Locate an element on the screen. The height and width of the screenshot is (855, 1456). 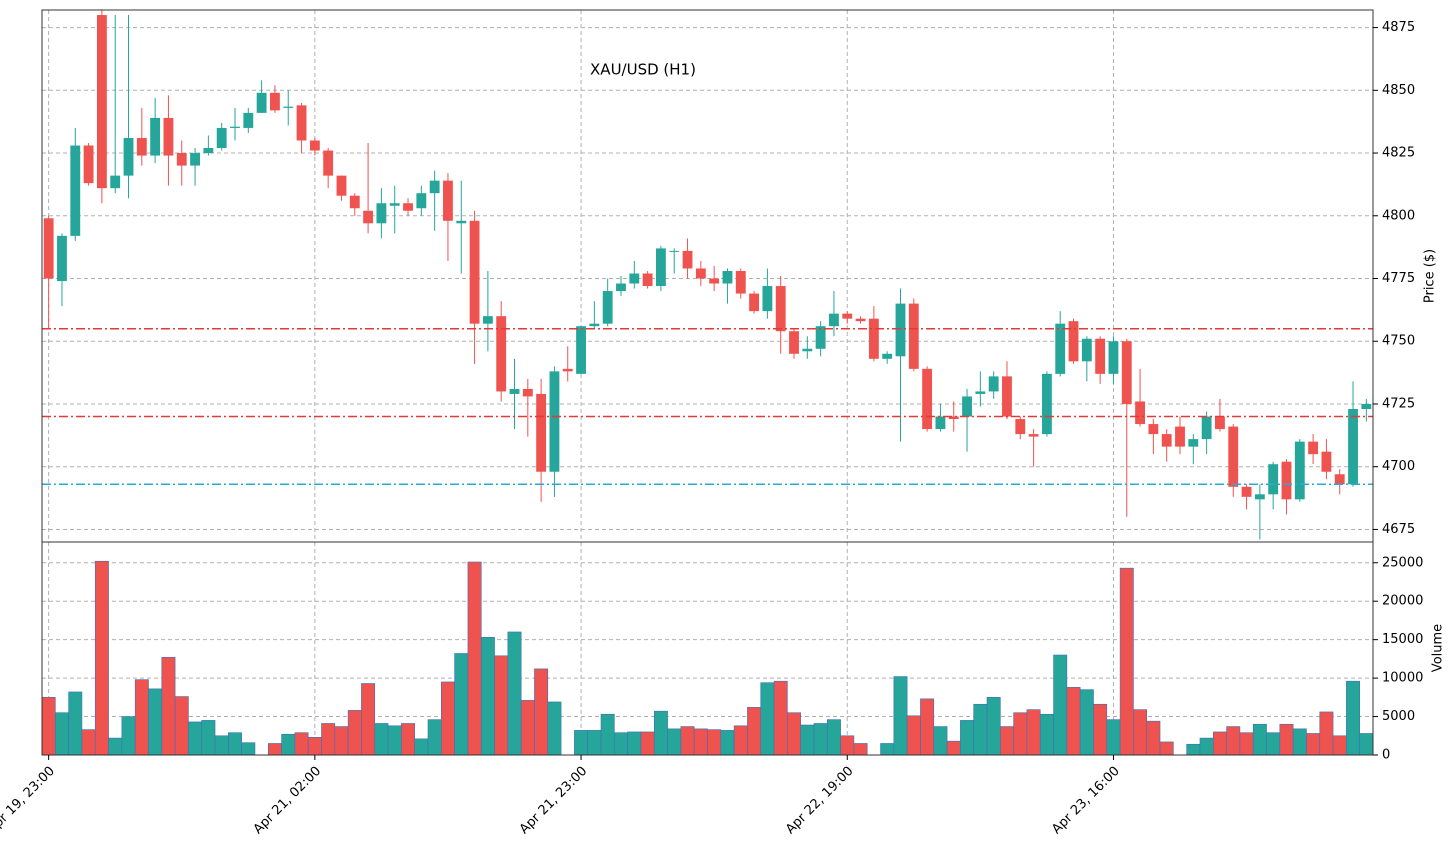
volume-tick-label: 15000 is located at coordinates (1402, 639).